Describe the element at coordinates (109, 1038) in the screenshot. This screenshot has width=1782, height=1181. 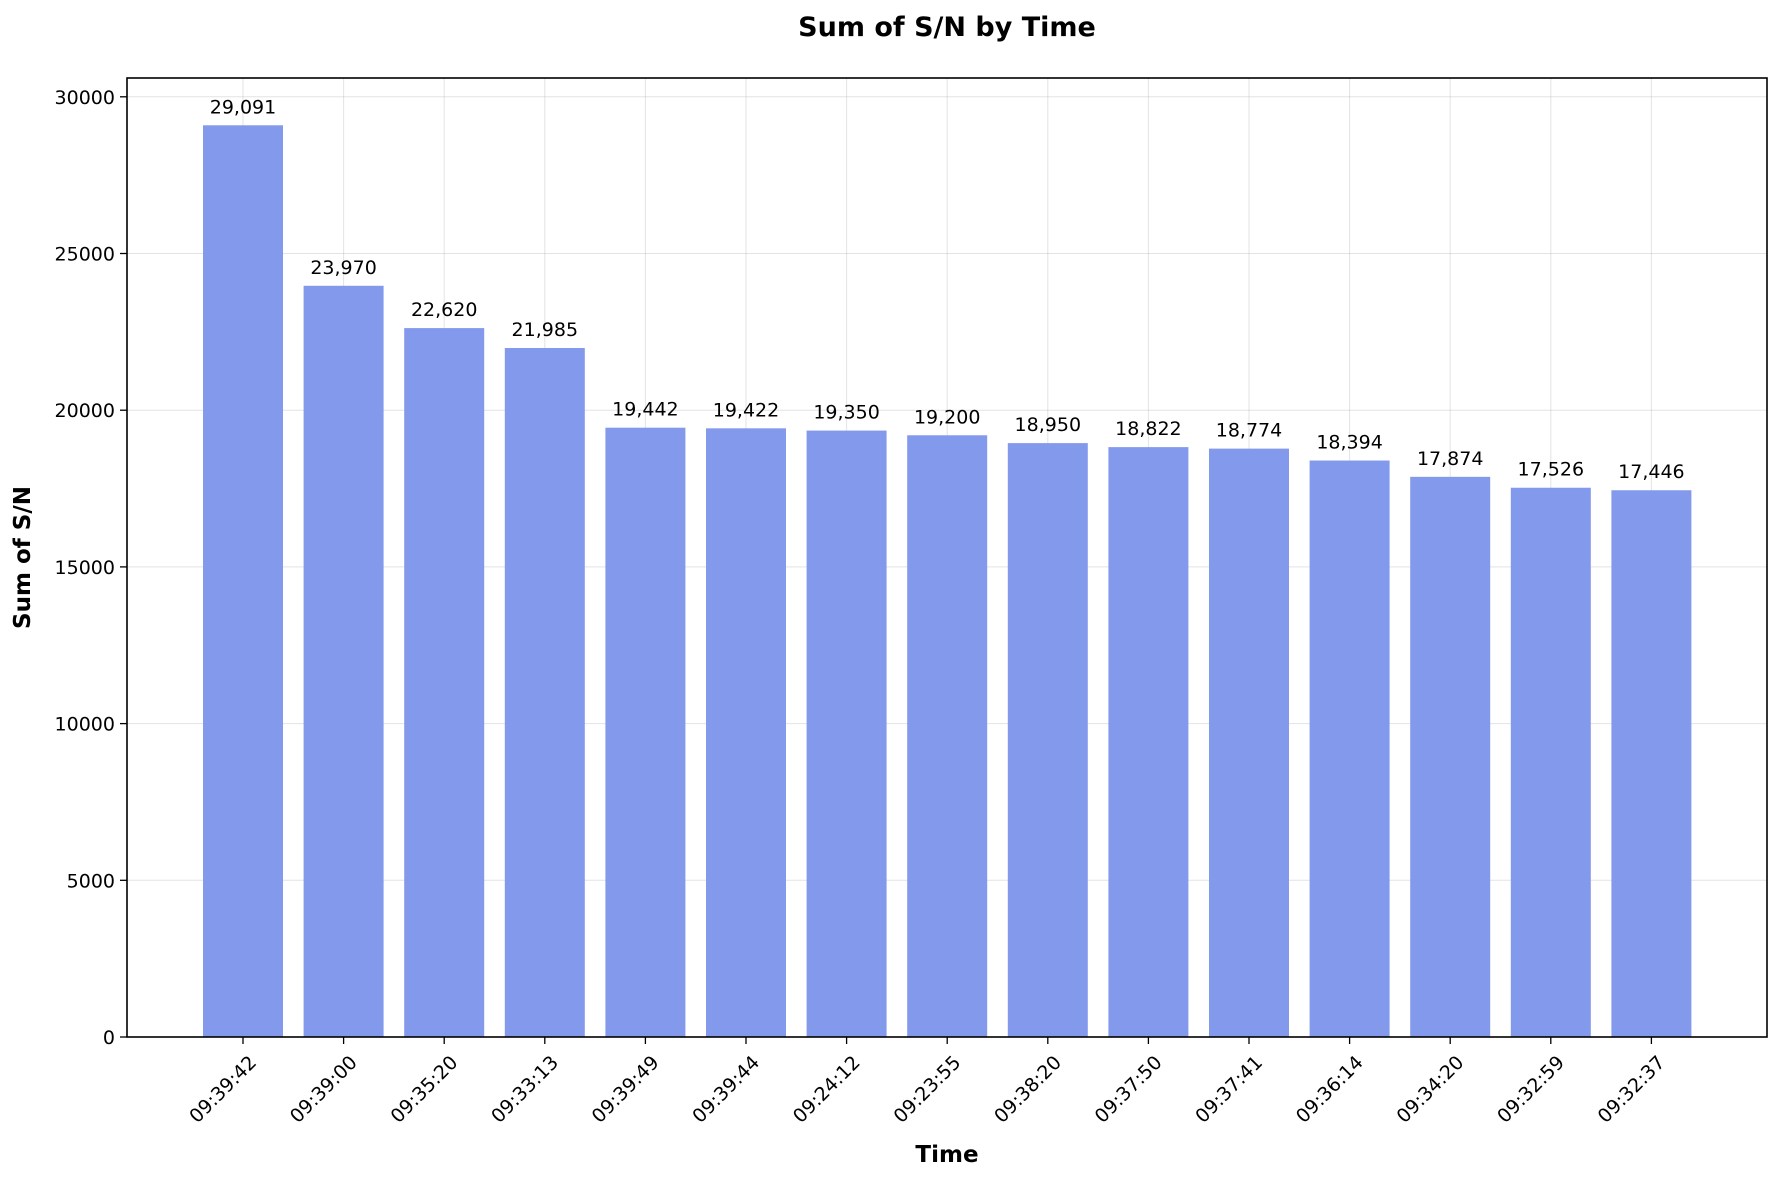
I see `y-tick-label: 0` at that location.